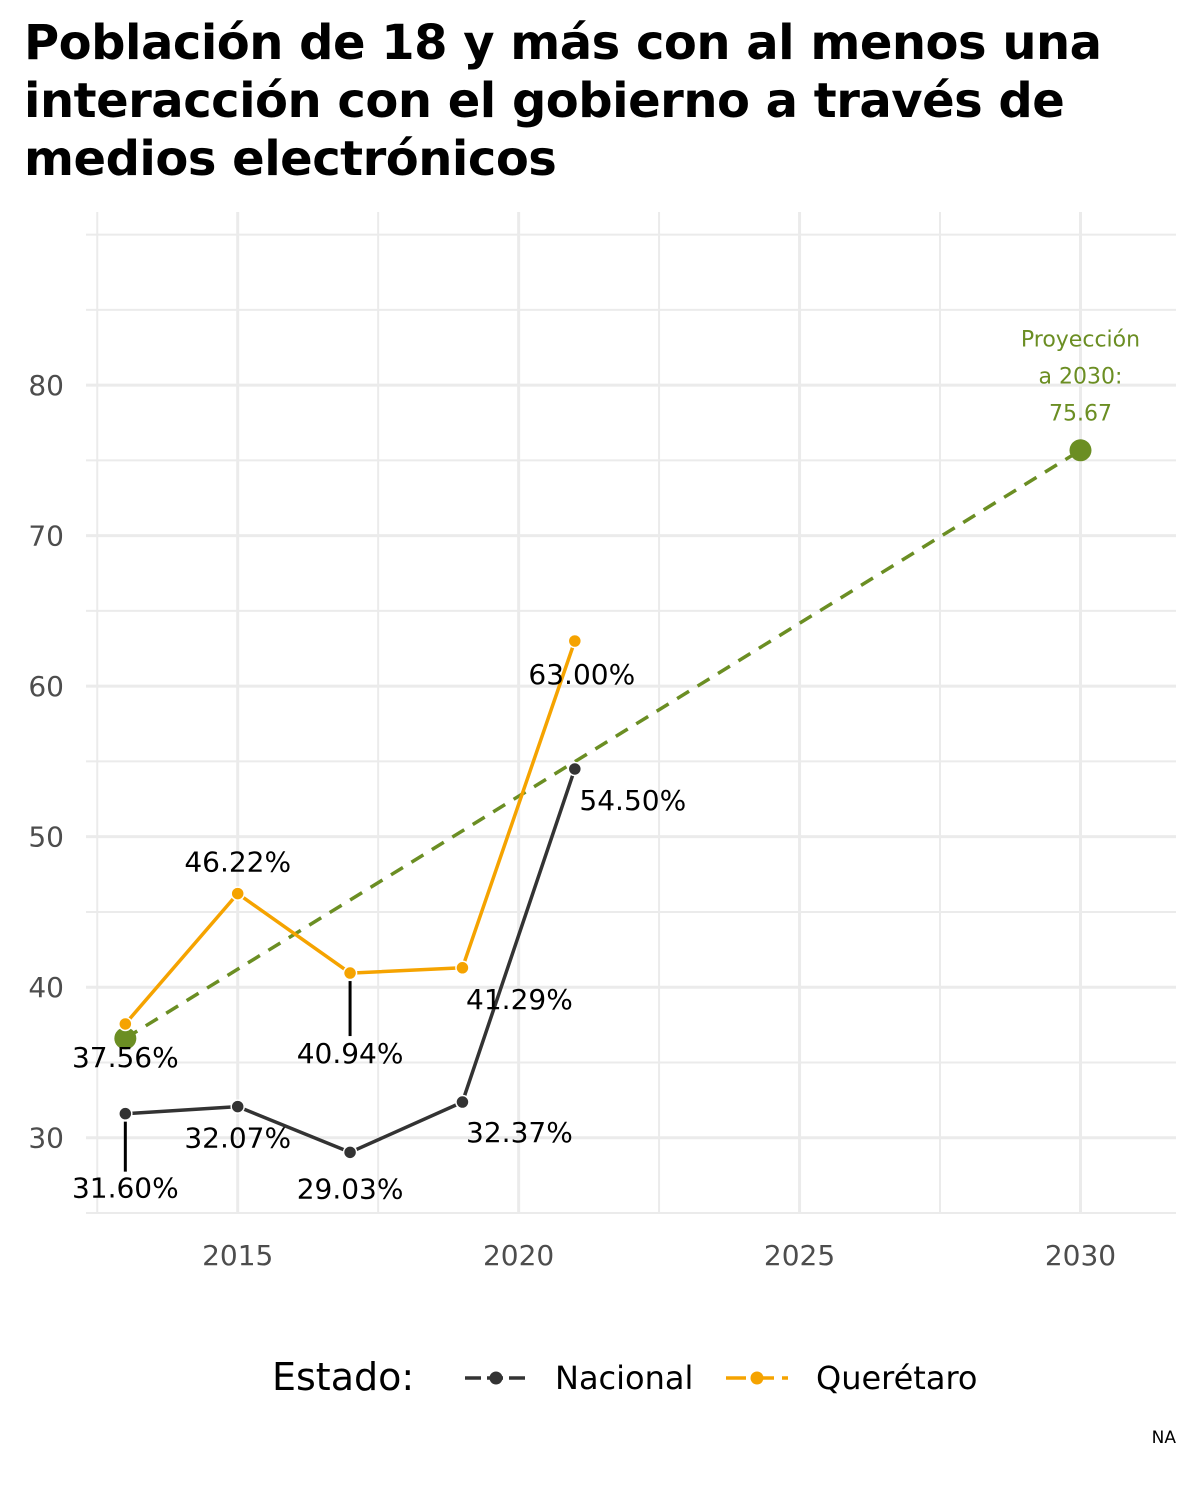 Image resolution: width=1200 pixels, height=1500 pixels. What do you see at coordinates (237, 1255) in the screenshot?
I see `x-tick-label: 2015` at bounding box center [237, 1255].